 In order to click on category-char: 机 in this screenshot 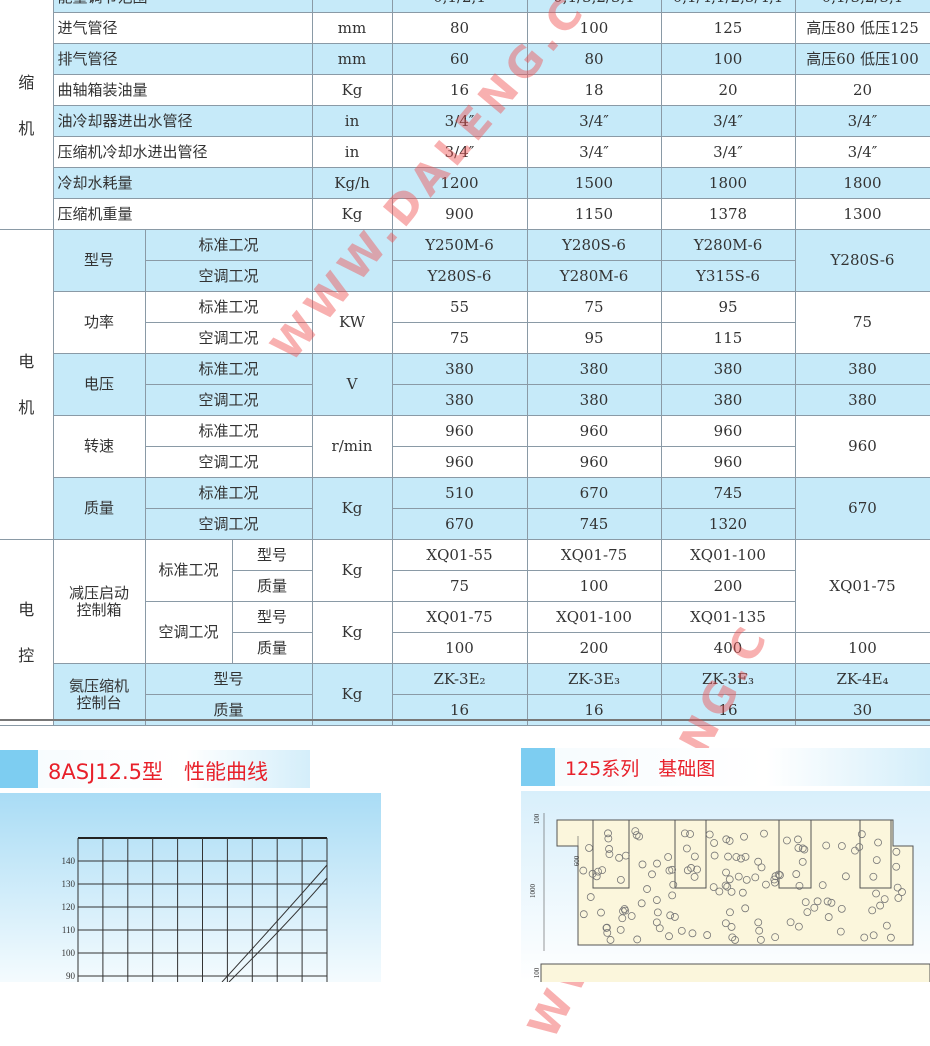, I will do `click(26, 128)`.